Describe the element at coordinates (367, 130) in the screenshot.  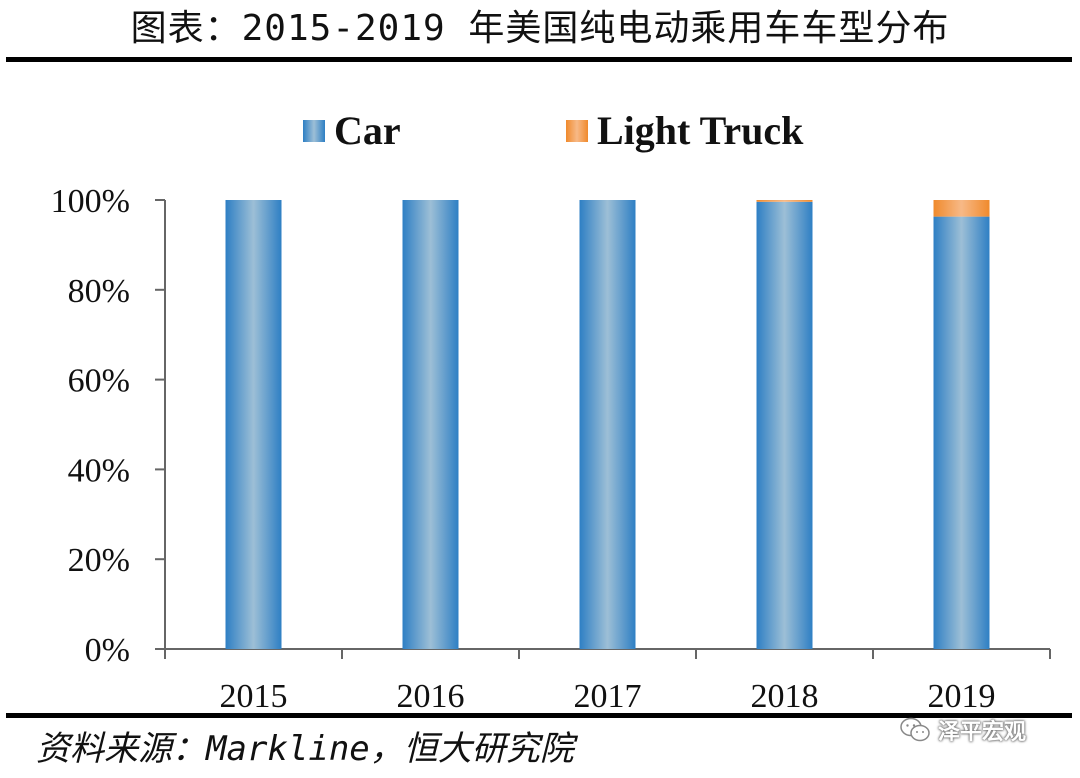
I see `legend-label-car: Car` at that location.